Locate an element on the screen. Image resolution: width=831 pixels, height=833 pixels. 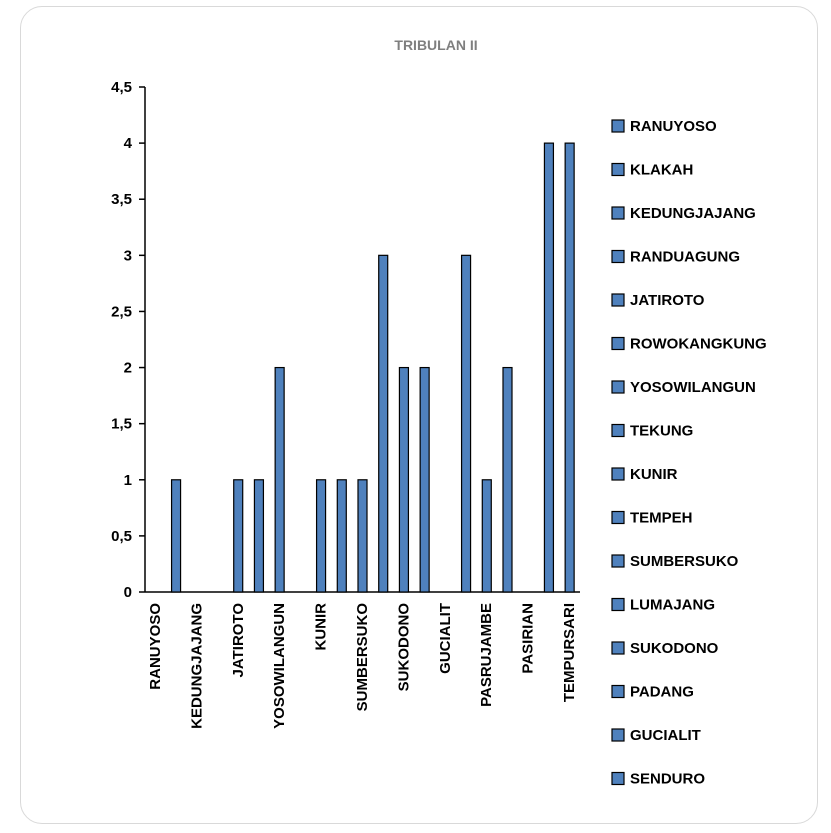
x-tick-label: SUMBERSUKO is located at coordinates (362, 657).